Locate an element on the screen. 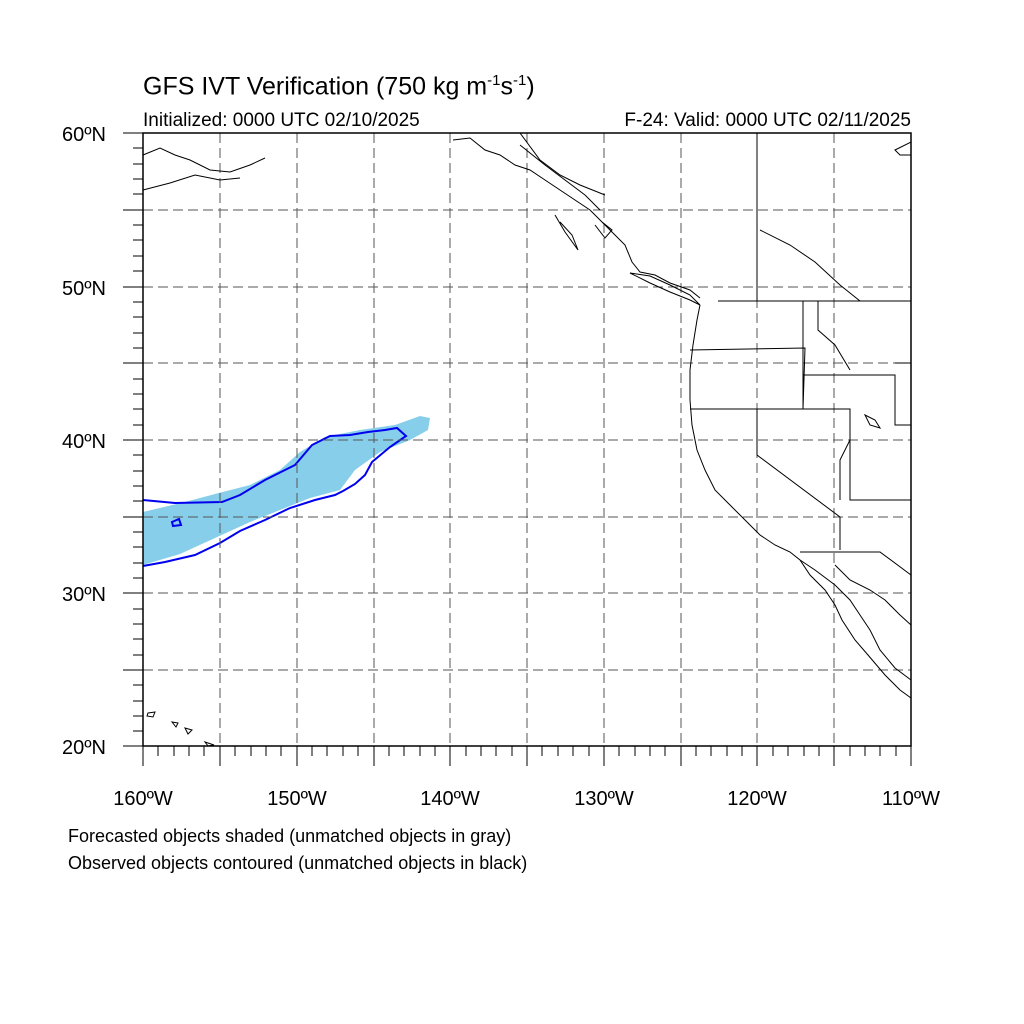 The height and width of the screenshot is (1024, 1024). map-title: GFS IVT Verification (750 kg m-1s-1) is located at coordinates (339, 86).